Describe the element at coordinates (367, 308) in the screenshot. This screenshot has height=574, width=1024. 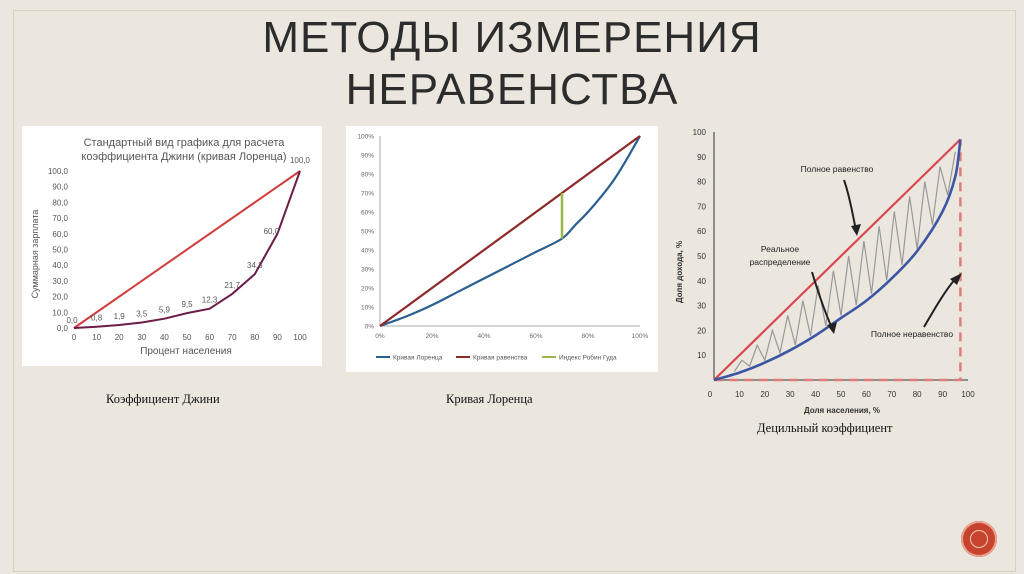
I see `y-tick-label: 10%` at that location.